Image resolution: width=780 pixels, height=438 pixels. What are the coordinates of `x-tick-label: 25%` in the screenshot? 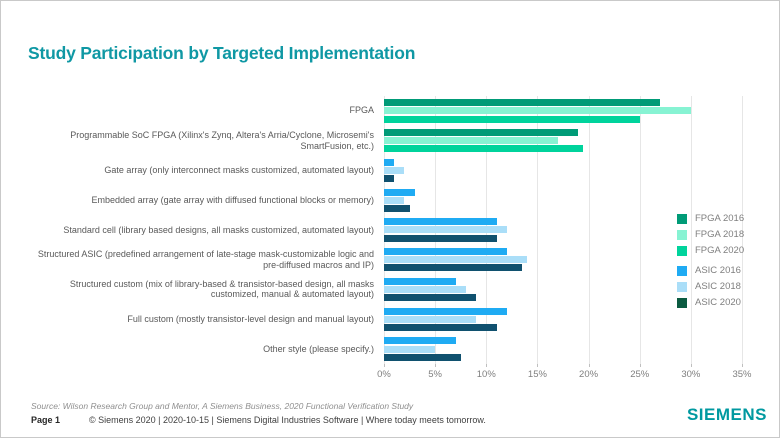 It's located at (640, 374).